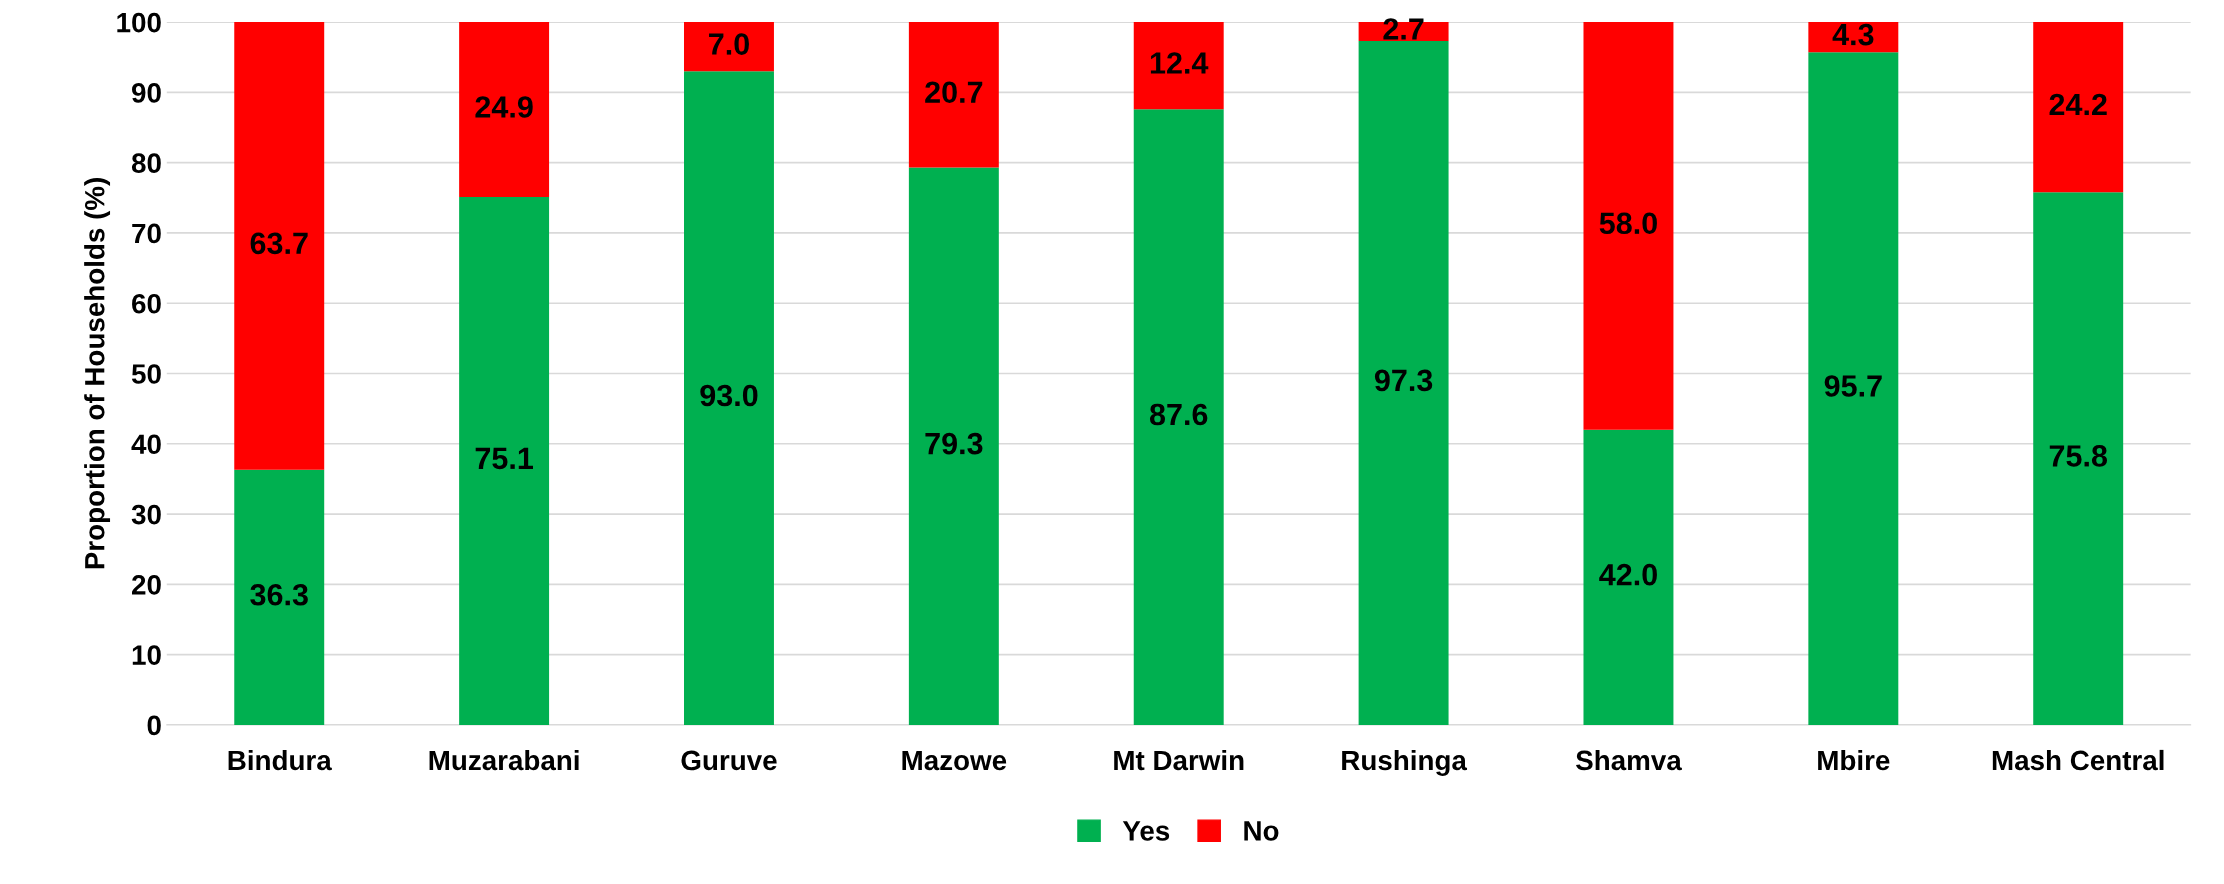 The image size is (2224, 884). Describe the element at coordinates (97, 373) in the screenshot. I see `y-axis-title: Proportion of Households (%)` at that location.